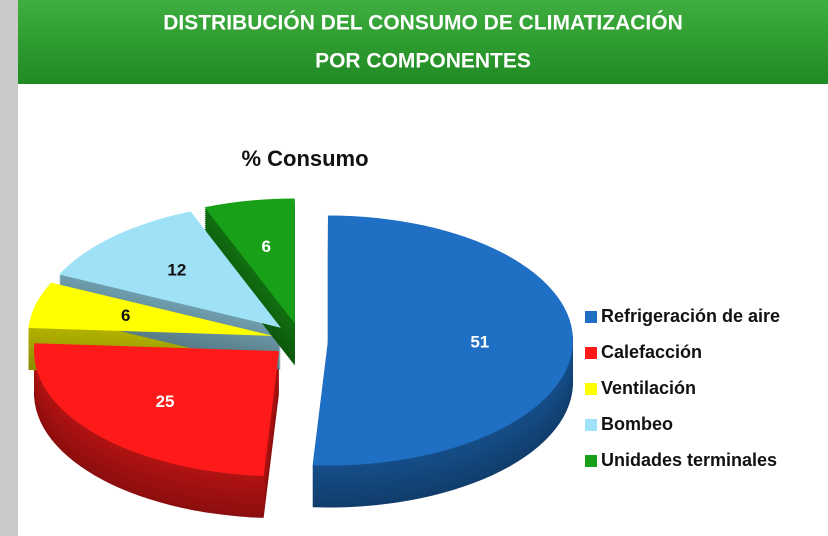 The height and width of the screenshot is (536, 828). Describe the element at coordinates (648, 388) in the screenshot. I see `legend-label: Ventilación` at that location.